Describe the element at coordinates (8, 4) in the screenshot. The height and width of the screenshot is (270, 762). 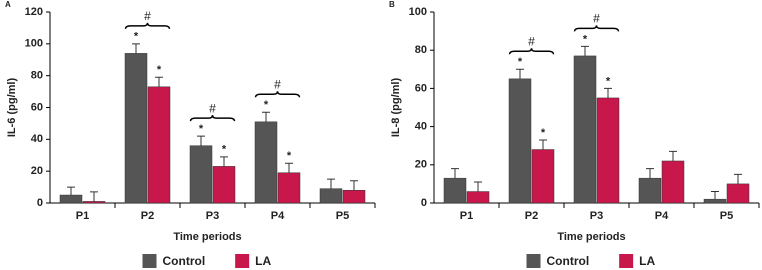
I see `panel-label: A` at that location.